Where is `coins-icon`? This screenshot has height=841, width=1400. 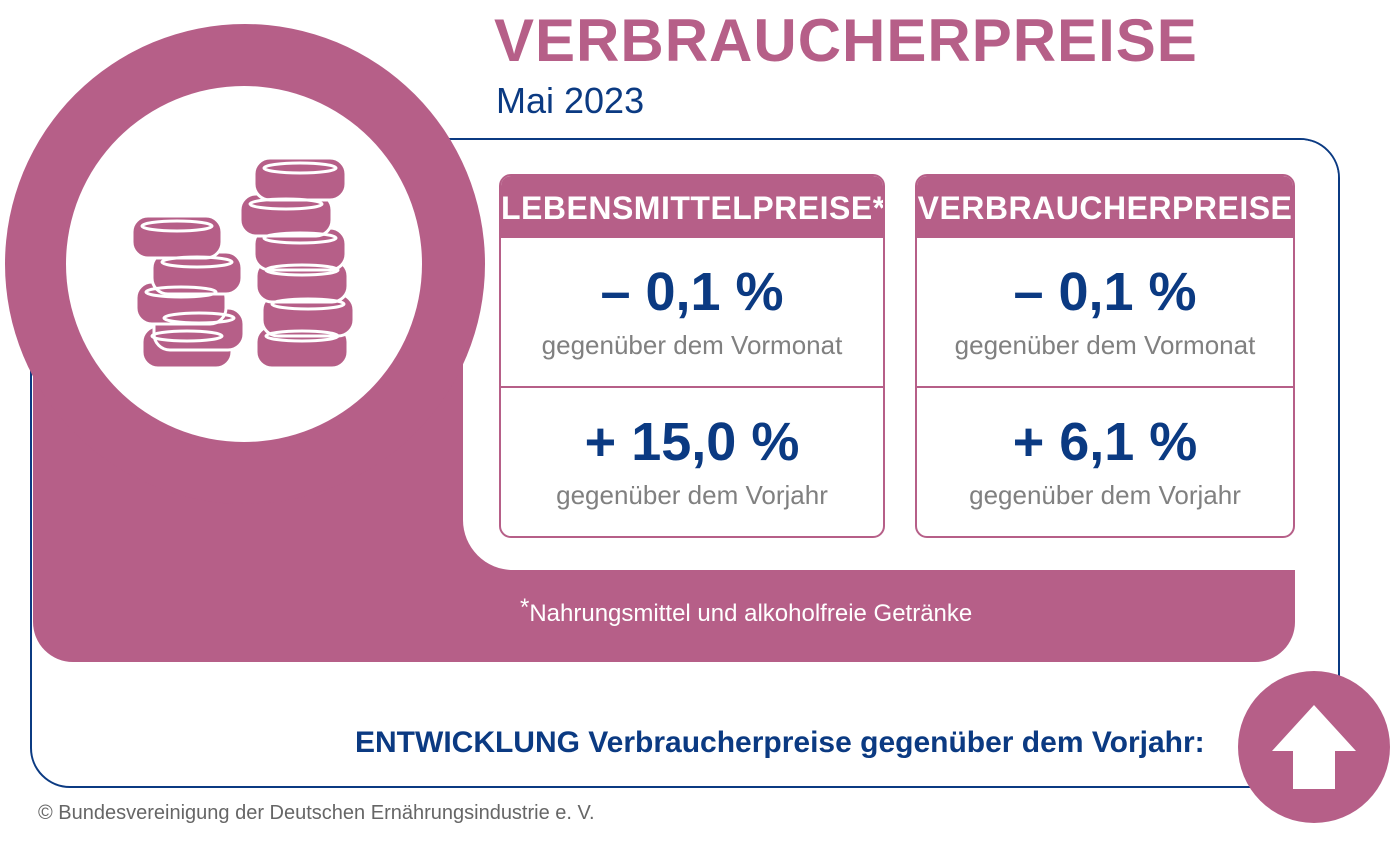
coins-icon is located at coordinates (243, 263).